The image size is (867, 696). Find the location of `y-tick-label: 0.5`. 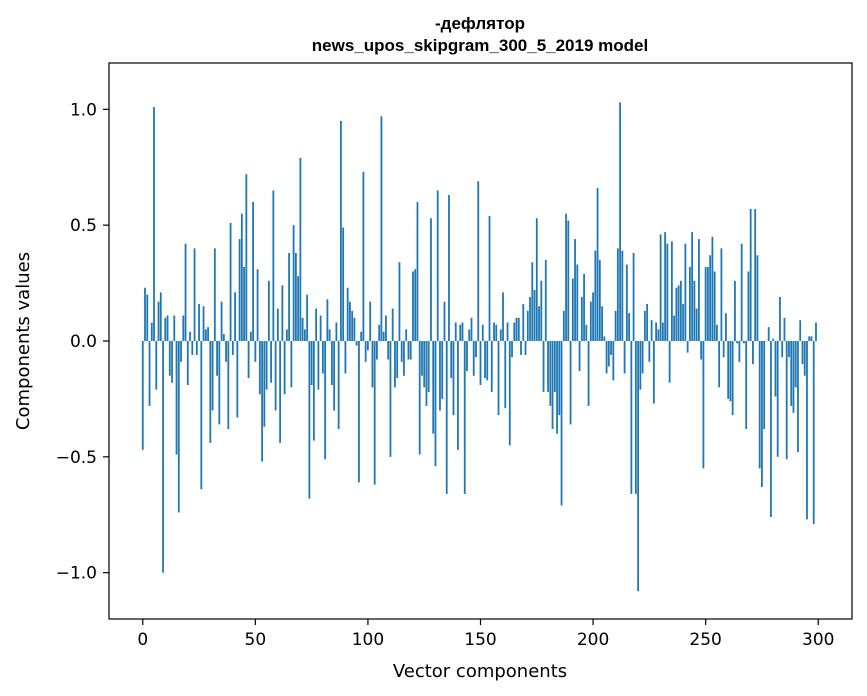

y-tick-label: 0.5 is located at coordinates (83, 226).